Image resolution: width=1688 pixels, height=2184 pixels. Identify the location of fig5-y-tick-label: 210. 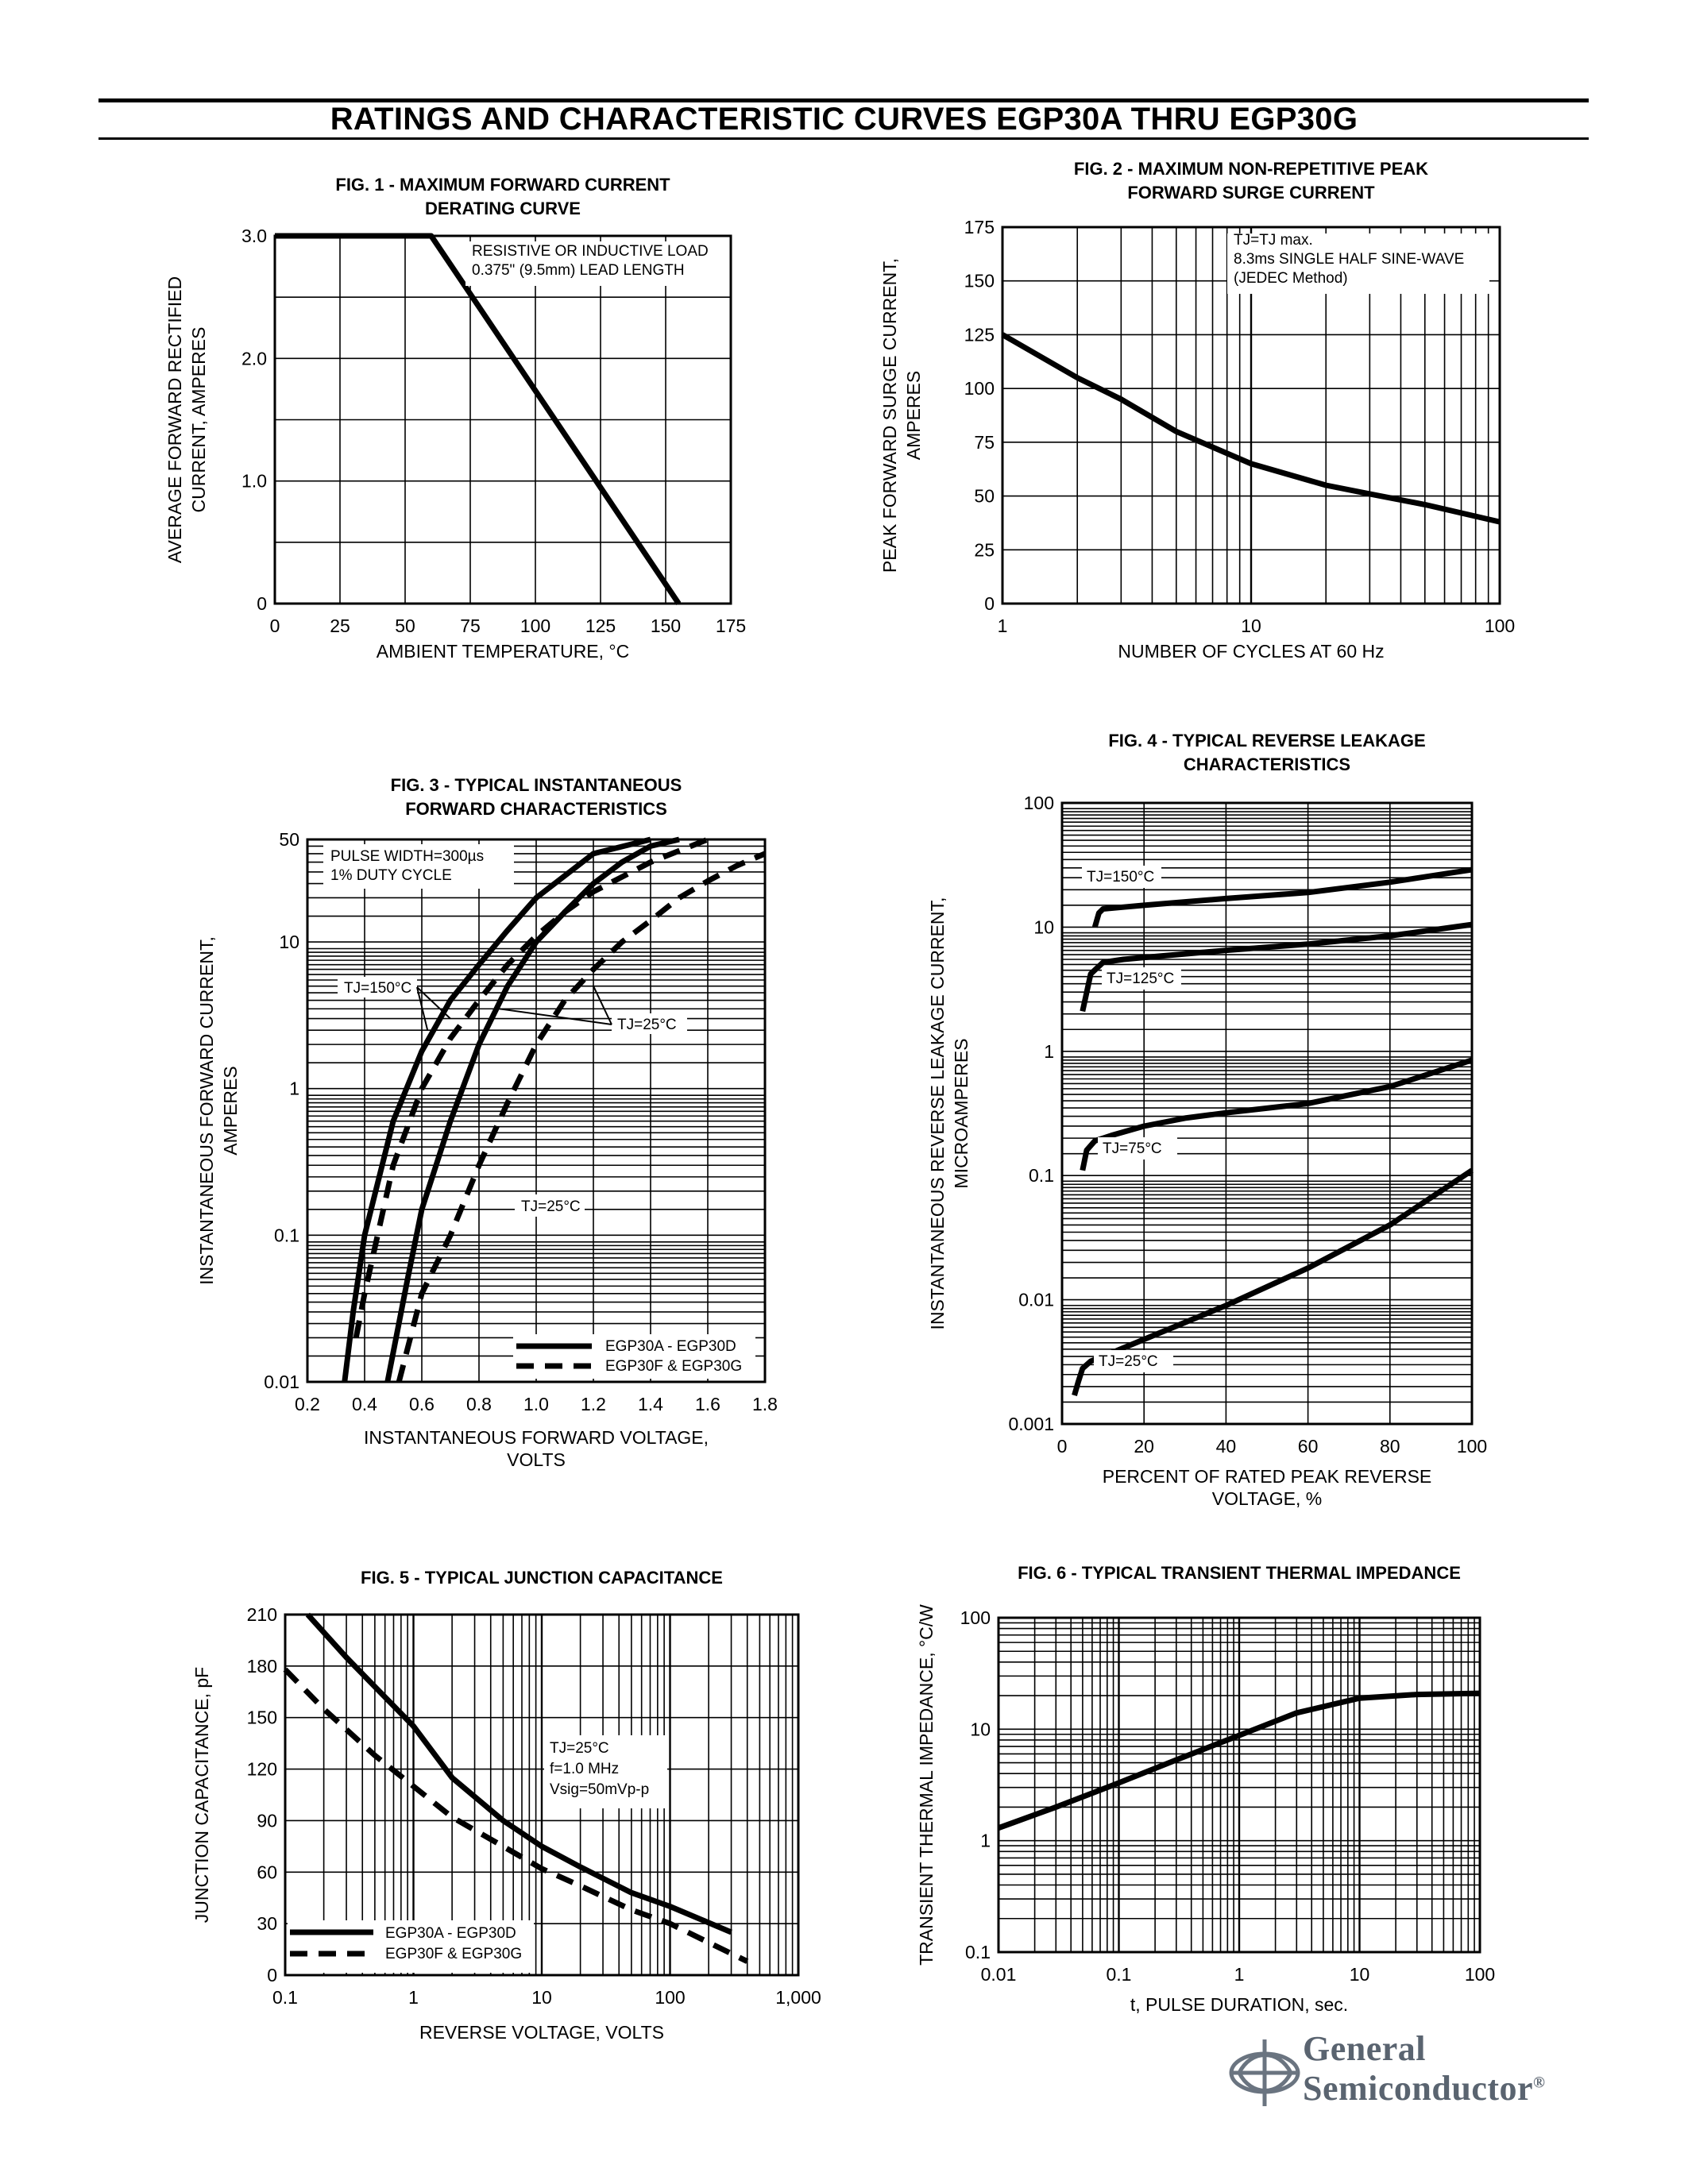
(262, 1614).